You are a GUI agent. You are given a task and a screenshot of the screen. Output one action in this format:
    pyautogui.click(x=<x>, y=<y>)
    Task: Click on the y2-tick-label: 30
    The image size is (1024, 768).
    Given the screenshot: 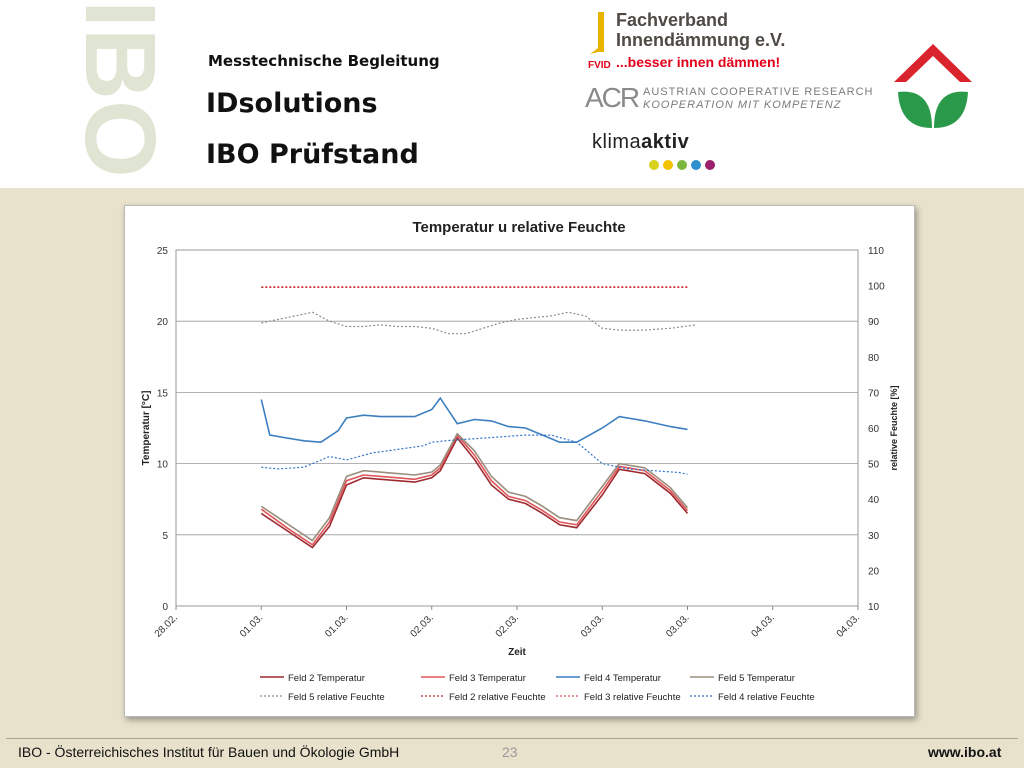 What is the action you would take?
    pyautogui.click(x=874, y=536)
    